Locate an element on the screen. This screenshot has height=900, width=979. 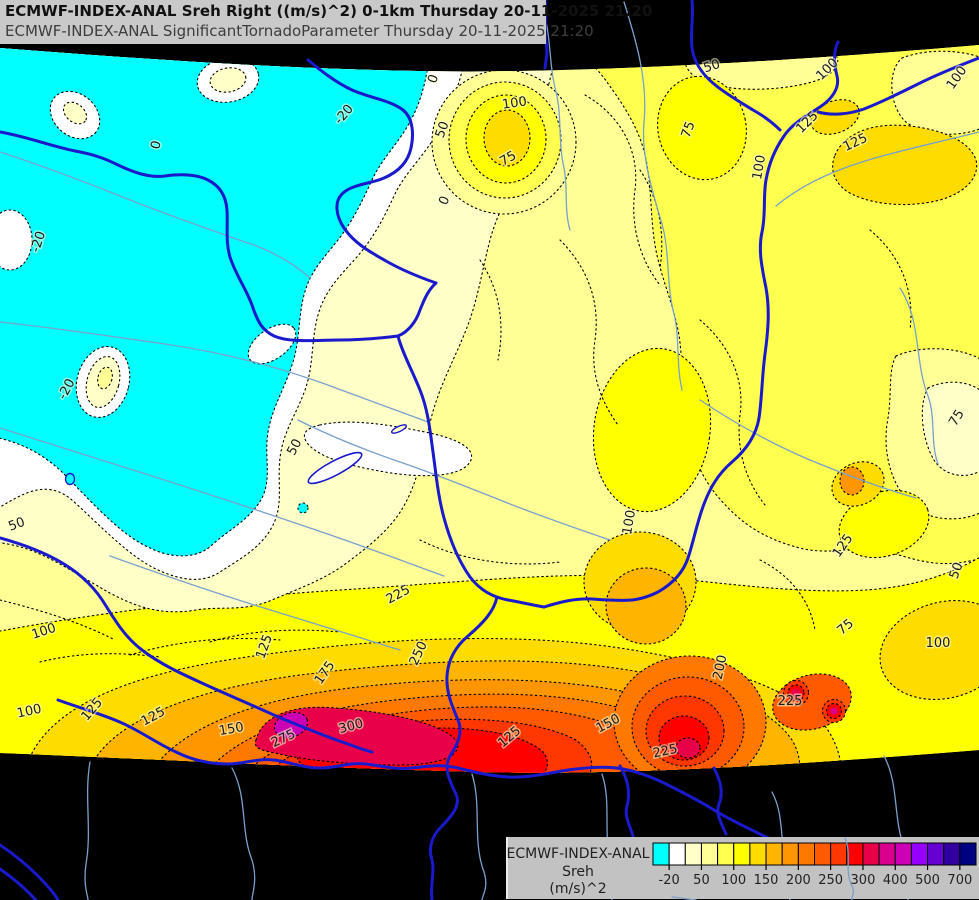
river-danube-south is located at coordinates (471, 471).